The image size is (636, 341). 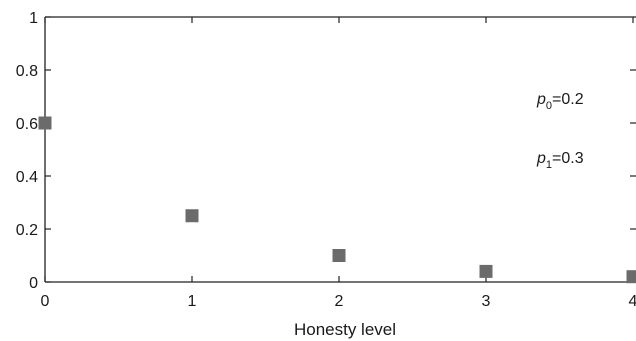 What do you see at coordinates (541, 99) in the screenshot?
I see `annotation-p0-var: p` at bounding box center [541, 99].